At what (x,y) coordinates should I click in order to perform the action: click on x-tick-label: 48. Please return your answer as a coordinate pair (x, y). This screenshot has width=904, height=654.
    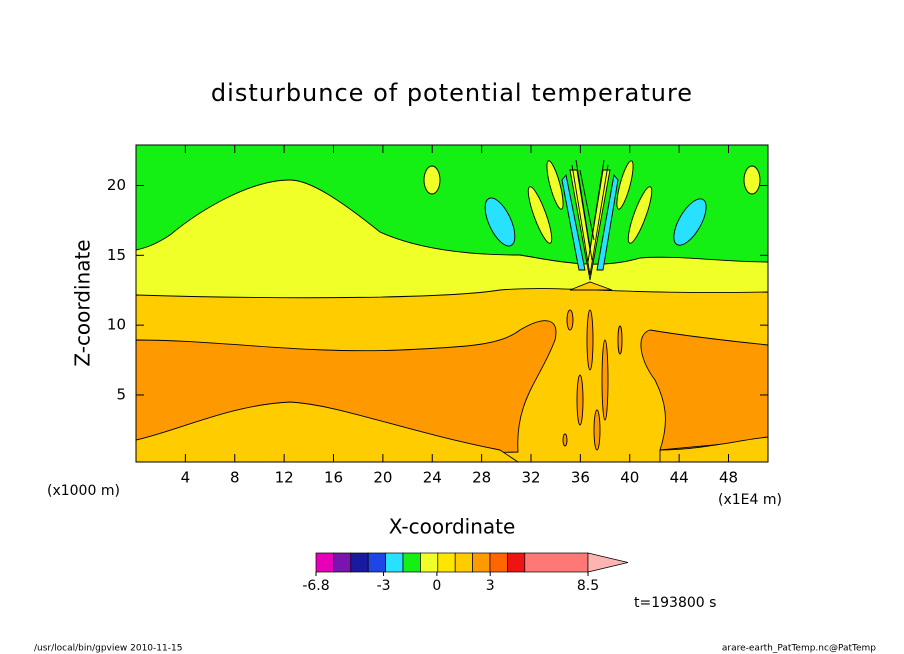
    Looking at the image, I should click on (728, 478).